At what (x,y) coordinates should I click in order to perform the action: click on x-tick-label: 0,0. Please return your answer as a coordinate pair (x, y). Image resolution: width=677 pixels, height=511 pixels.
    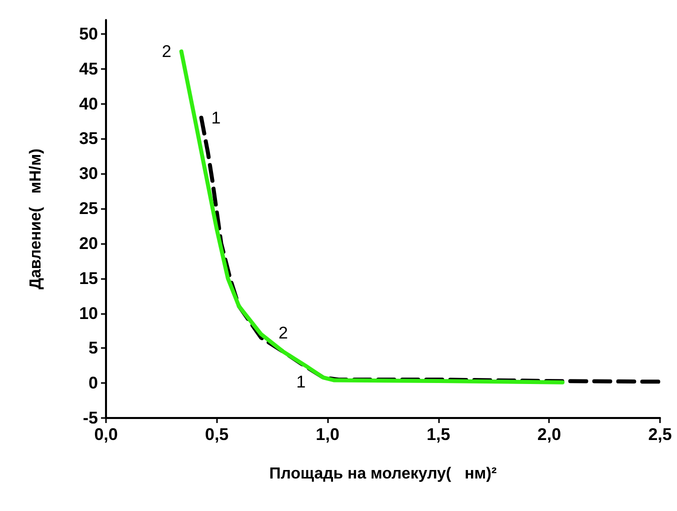
    Looking at the image, I should click on (106, 434).